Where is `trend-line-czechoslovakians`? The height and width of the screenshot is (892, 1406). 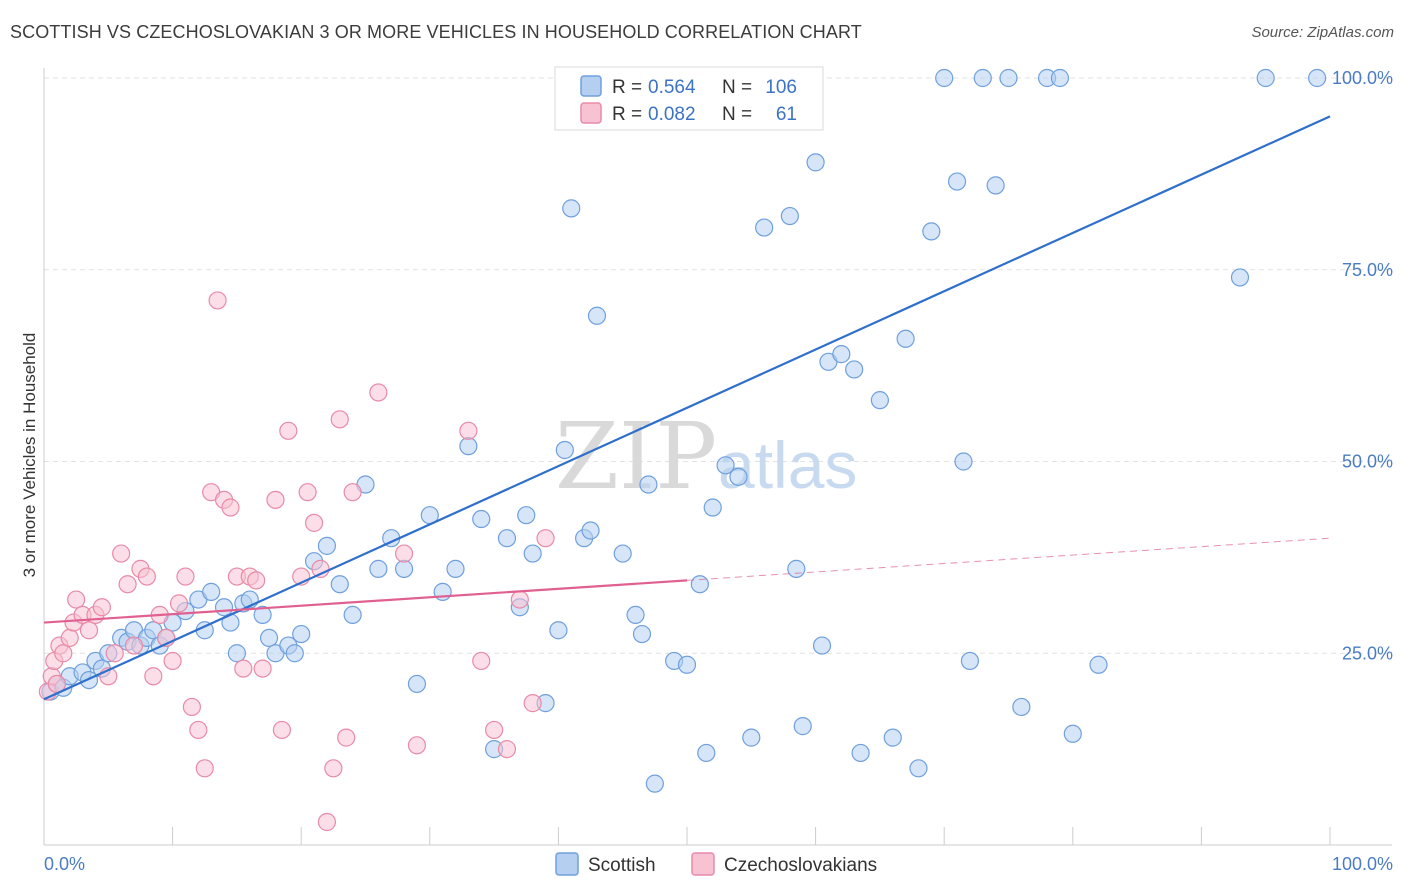
trend-line-czechoslovakians is located at coordinates (365, 601).